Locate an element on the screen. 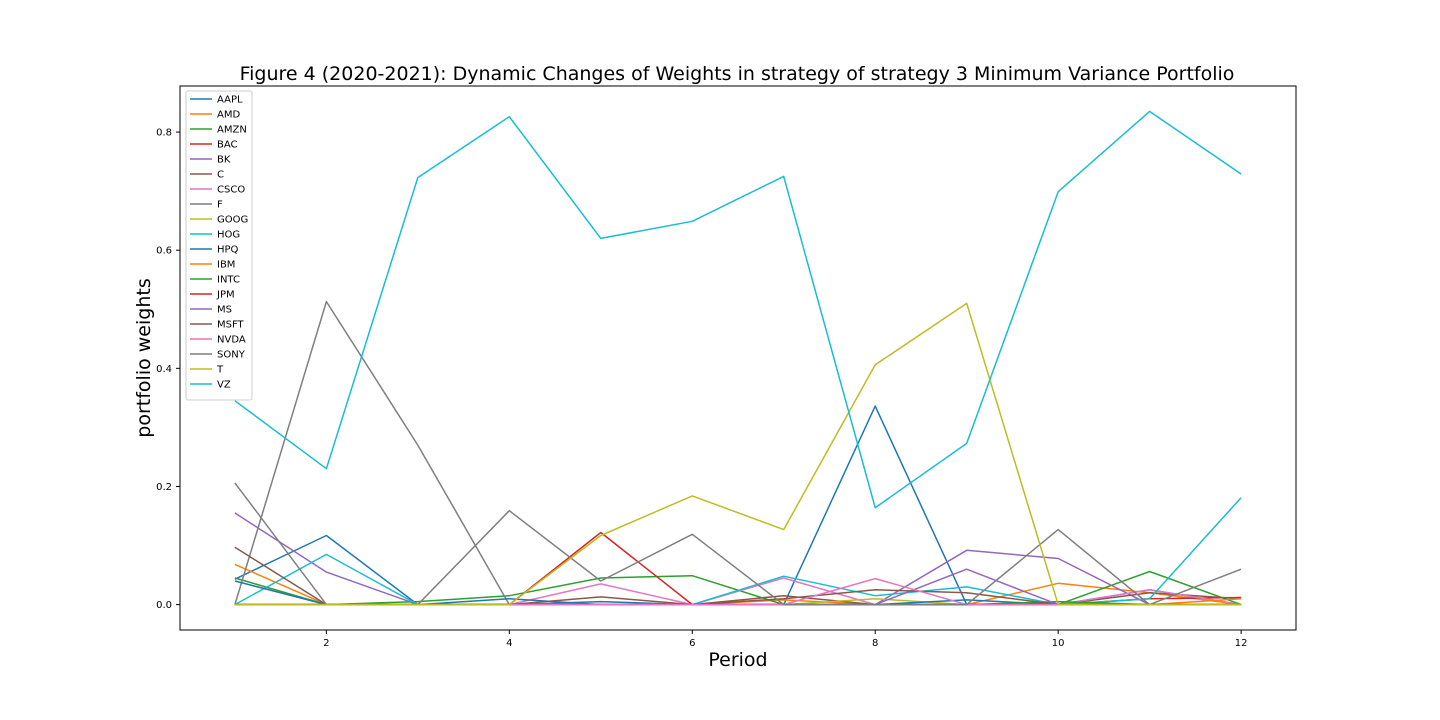  legend-label-c: C is located at coordinates (220, 175).